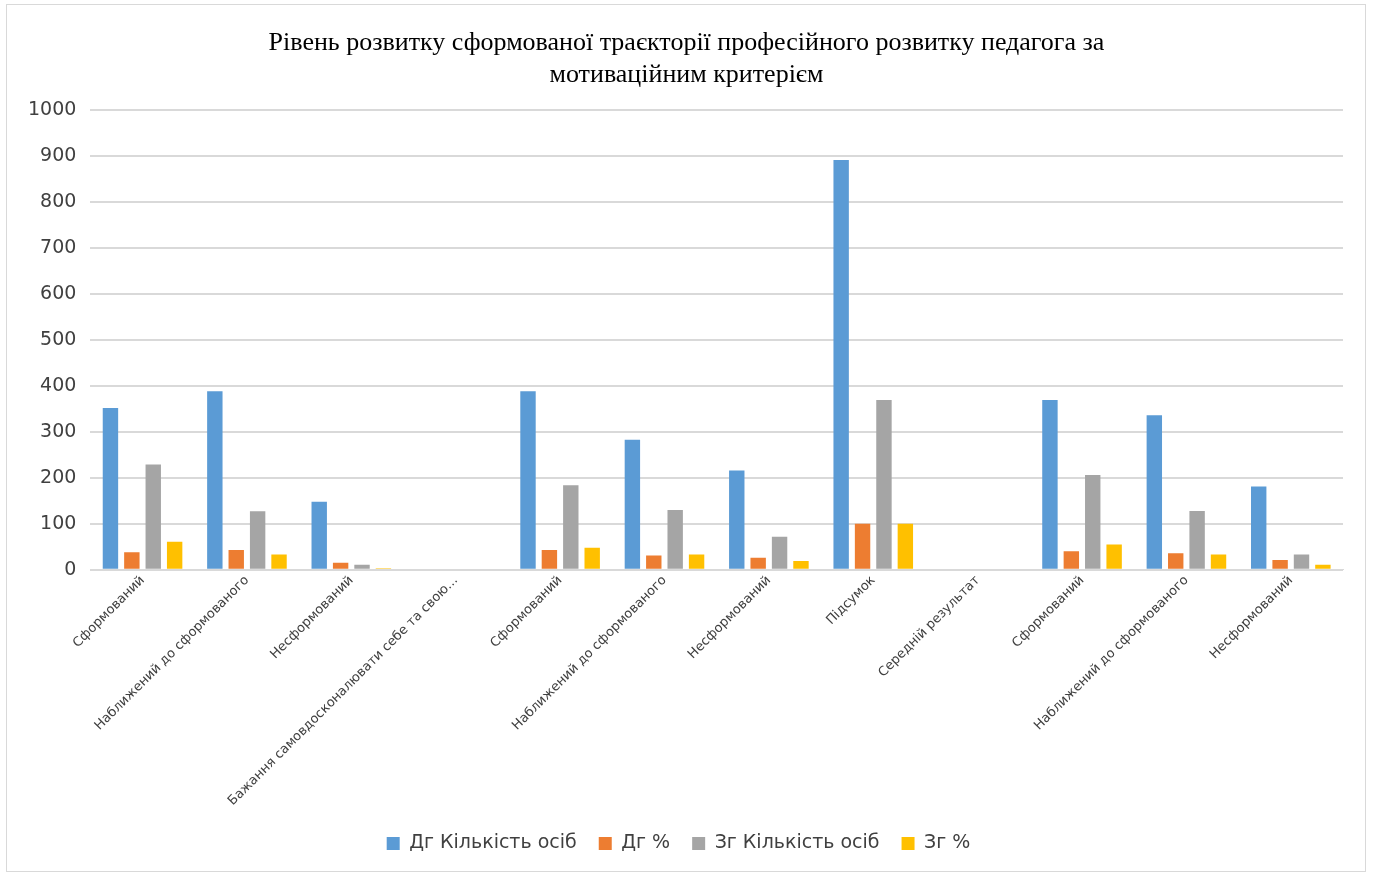  What do you see at coordinates (646, 841) in the screenshot?
I see `legend-label: Дг %` at bounding box center [646, 841].